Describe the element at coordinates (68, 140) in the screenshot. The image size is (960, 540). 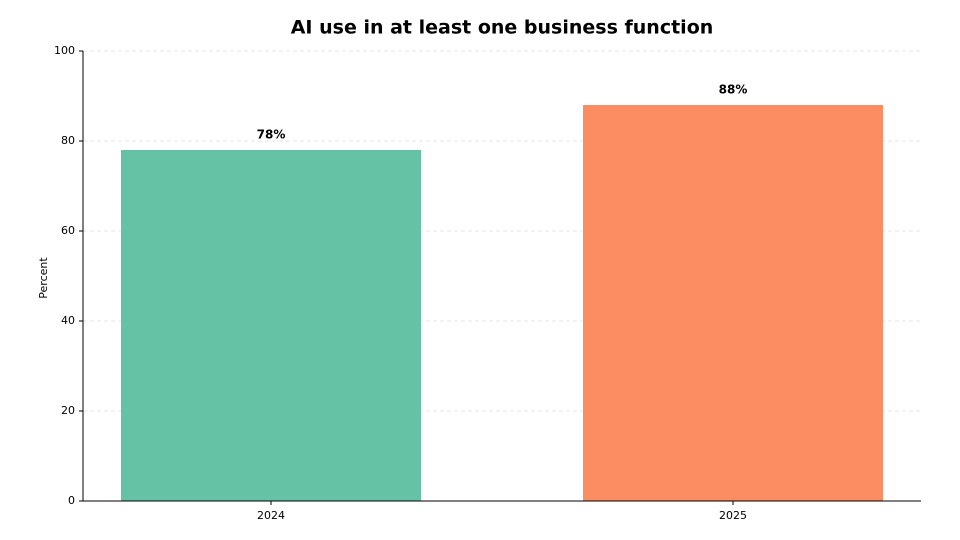
I see `y-tick-label: 80` at that location.